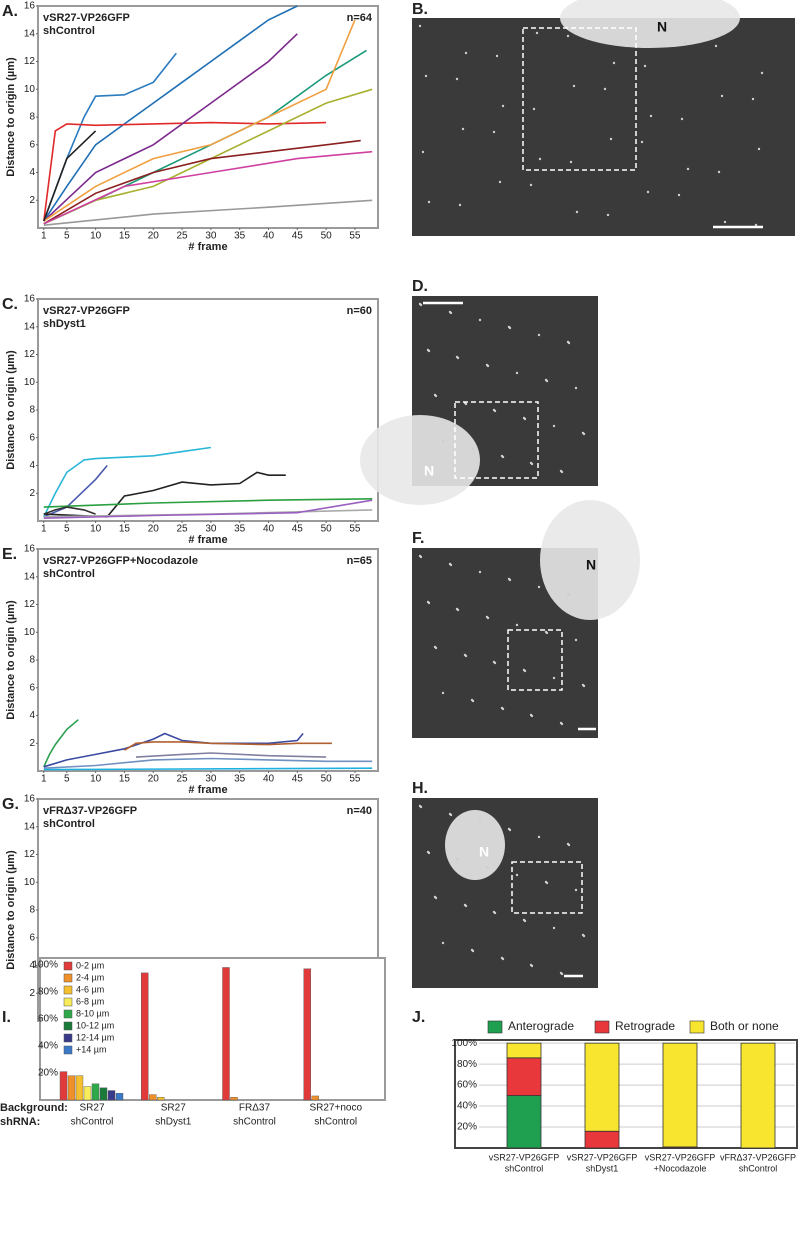 The width and height of the screenshot is (800, 1258). I want to click on x-tick-label: 25, so click(183, 779).